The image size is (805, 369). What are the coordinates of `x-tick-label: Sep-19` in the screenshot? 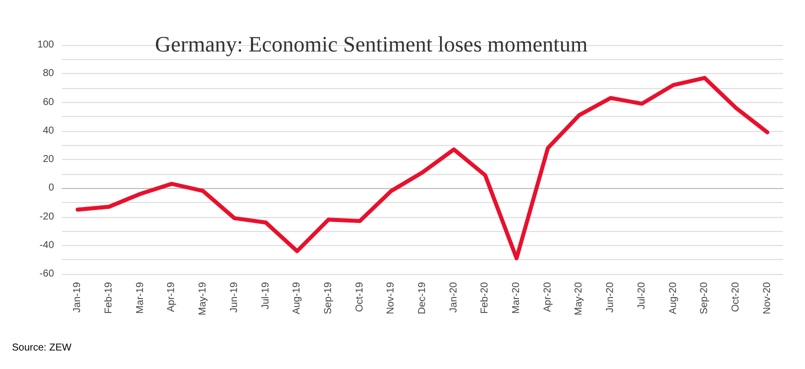 It's located at (328, 298).